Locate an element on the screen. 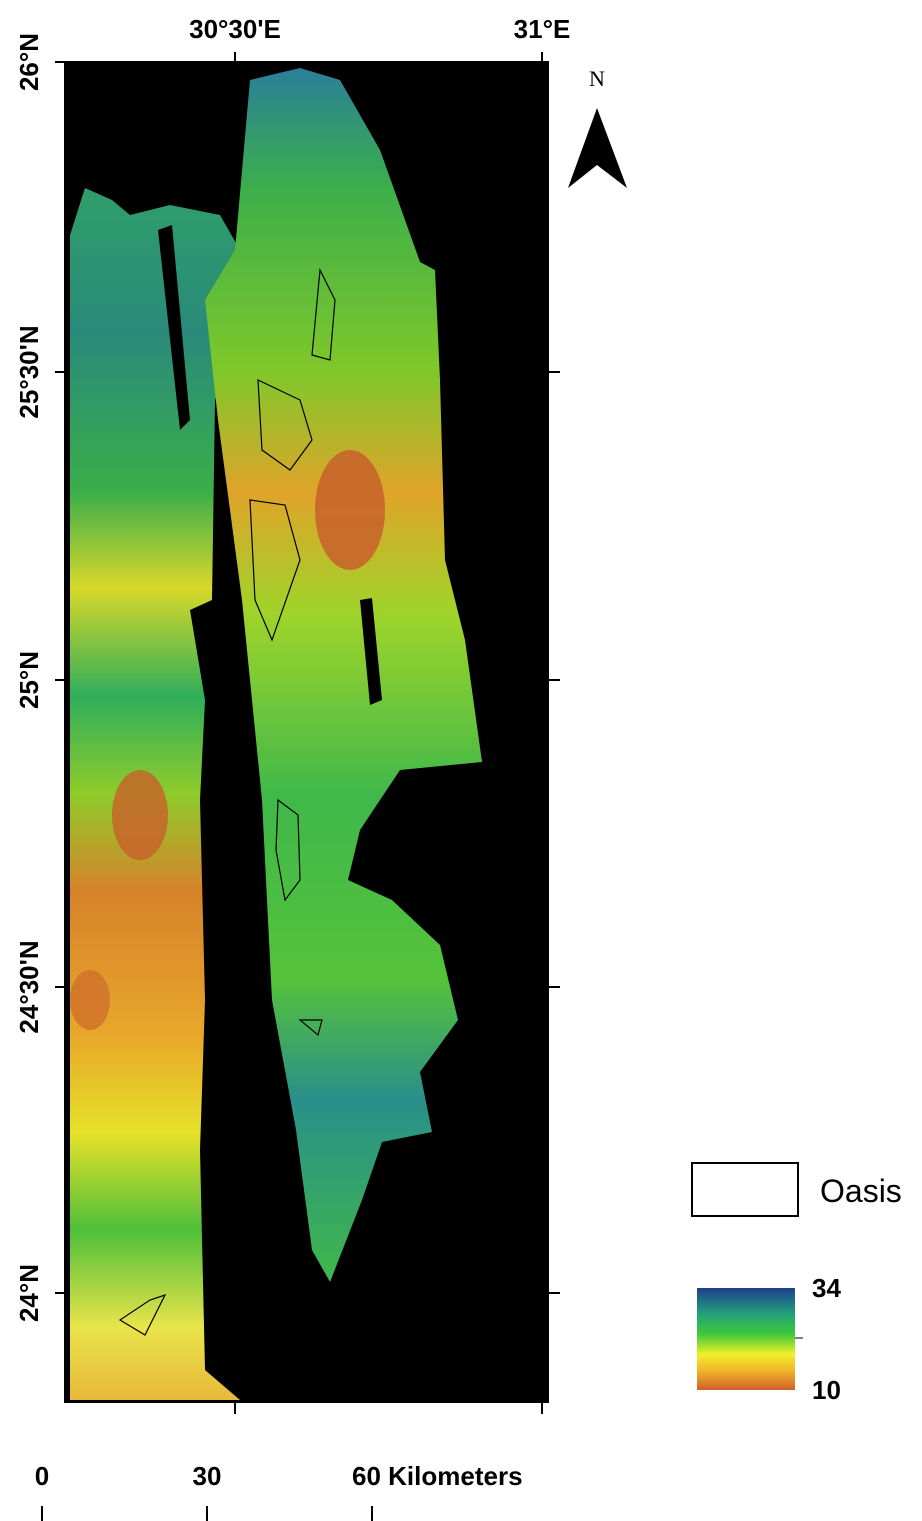 This screenshot has width=922, height=1521. scale-label: 60 Kilometers is located at coordinates (437, 1476).